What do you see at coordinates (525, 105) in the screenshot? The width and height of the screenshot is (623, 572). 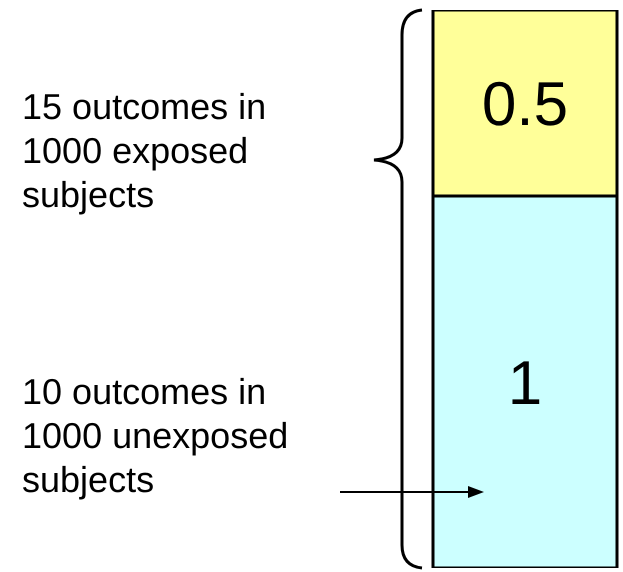 I see `data-label: 0.5` at bounding box center [525, 105].